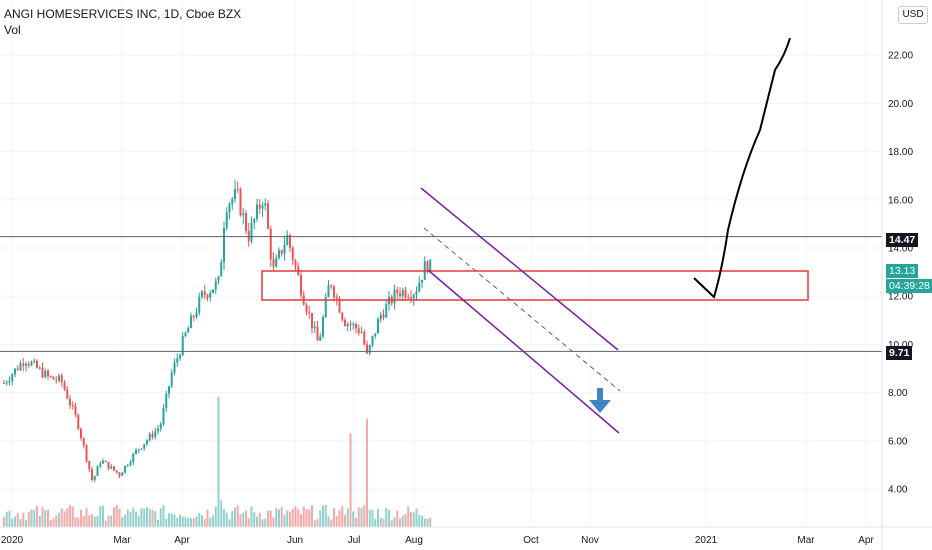 This screenshot has width=932, height=550. What do you see at coordinates (414, 540) in the screenshot?
I see `time-tick-label: Aug` at bounding box center [414, 540].